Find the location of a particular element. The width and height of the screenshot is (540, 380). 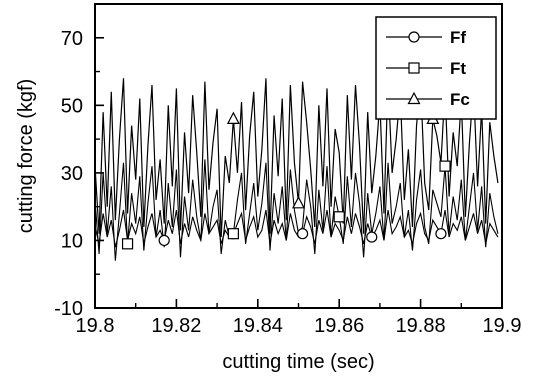

legend-marker-fc is located at coordinates (414, 98).